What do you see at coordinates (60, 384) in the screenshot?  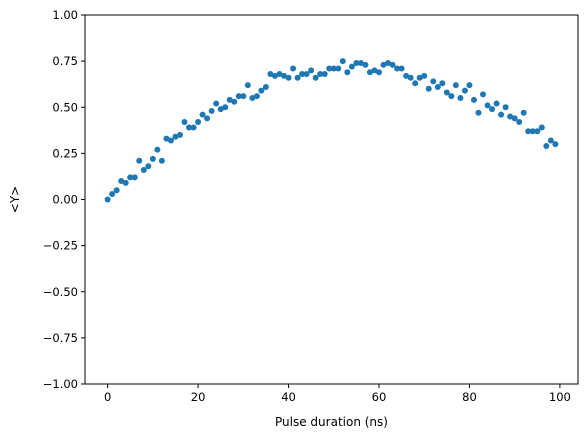 I see `y-tick-label: −1.00` at bounding box center [60, 384].